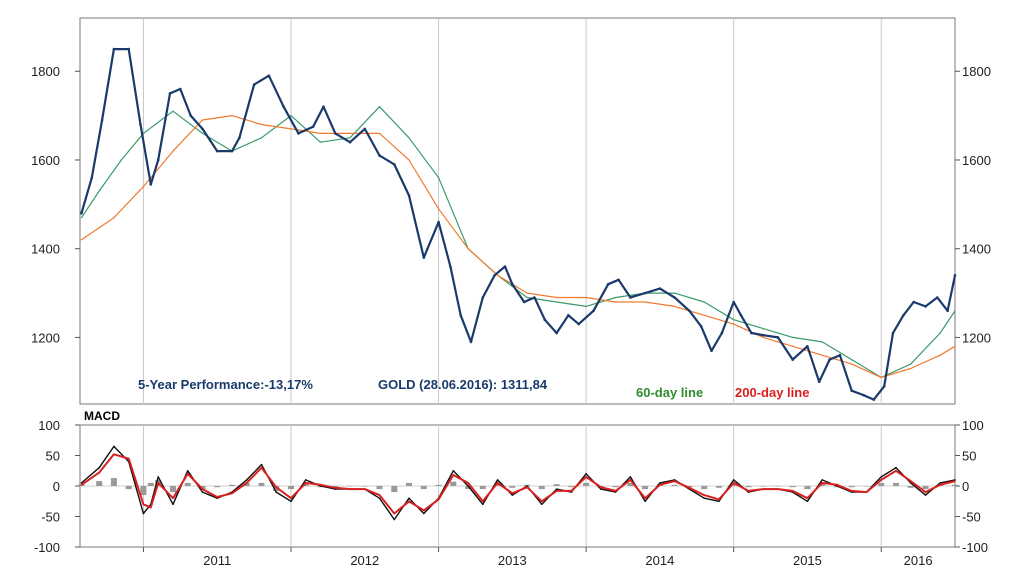 The image size is (1024, 576). What do you see at coordinates (57, 486) in the screenshot?
I see `macd-yticks-left: -100 -50 0 50 100` at bounding box center [57, 486].